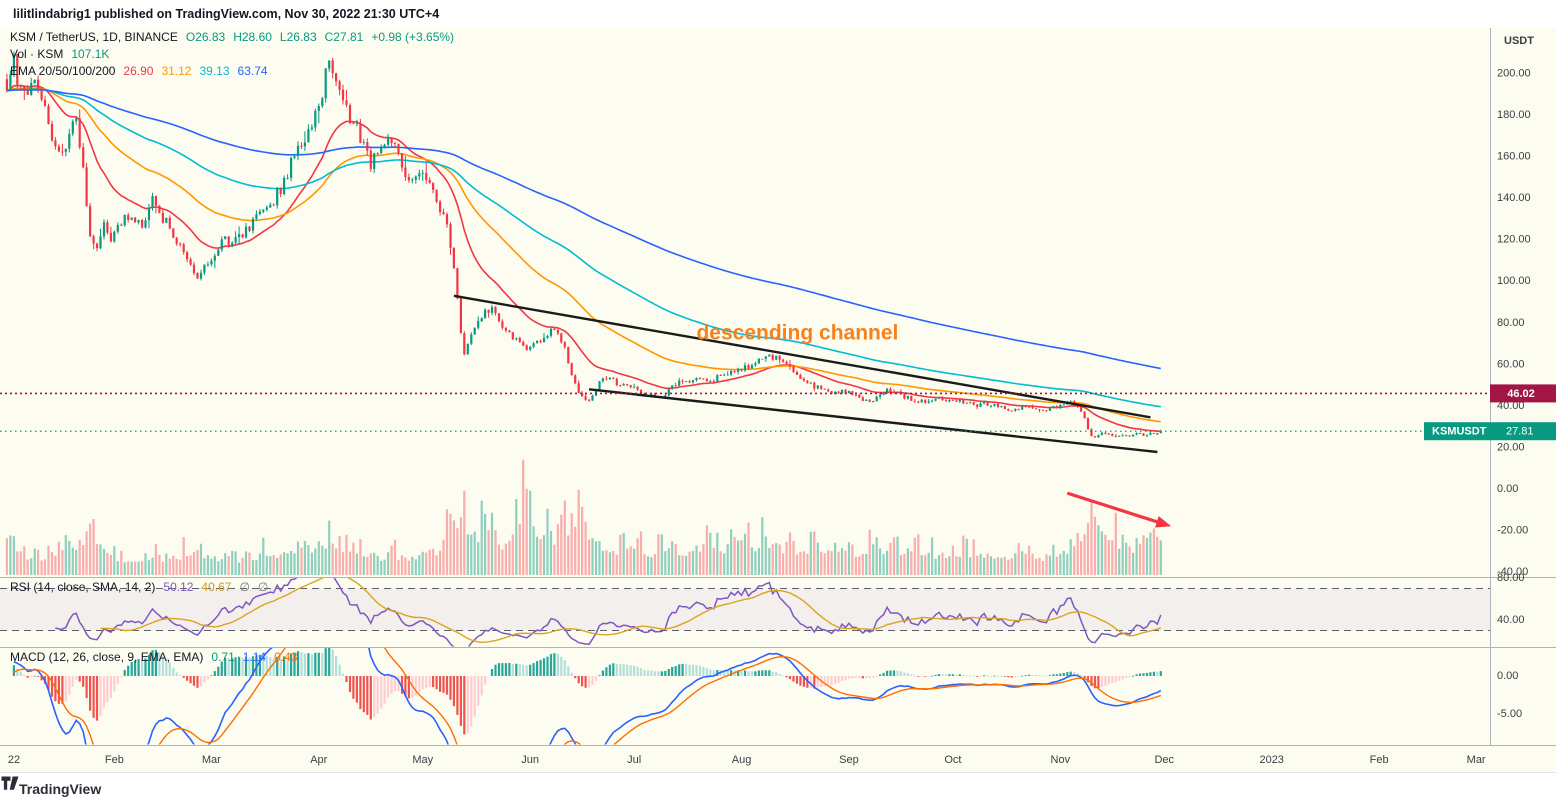  Describe the element at coordinates (742, 760) in the screenshot. I see `time-tick-label: Aug` at that location.